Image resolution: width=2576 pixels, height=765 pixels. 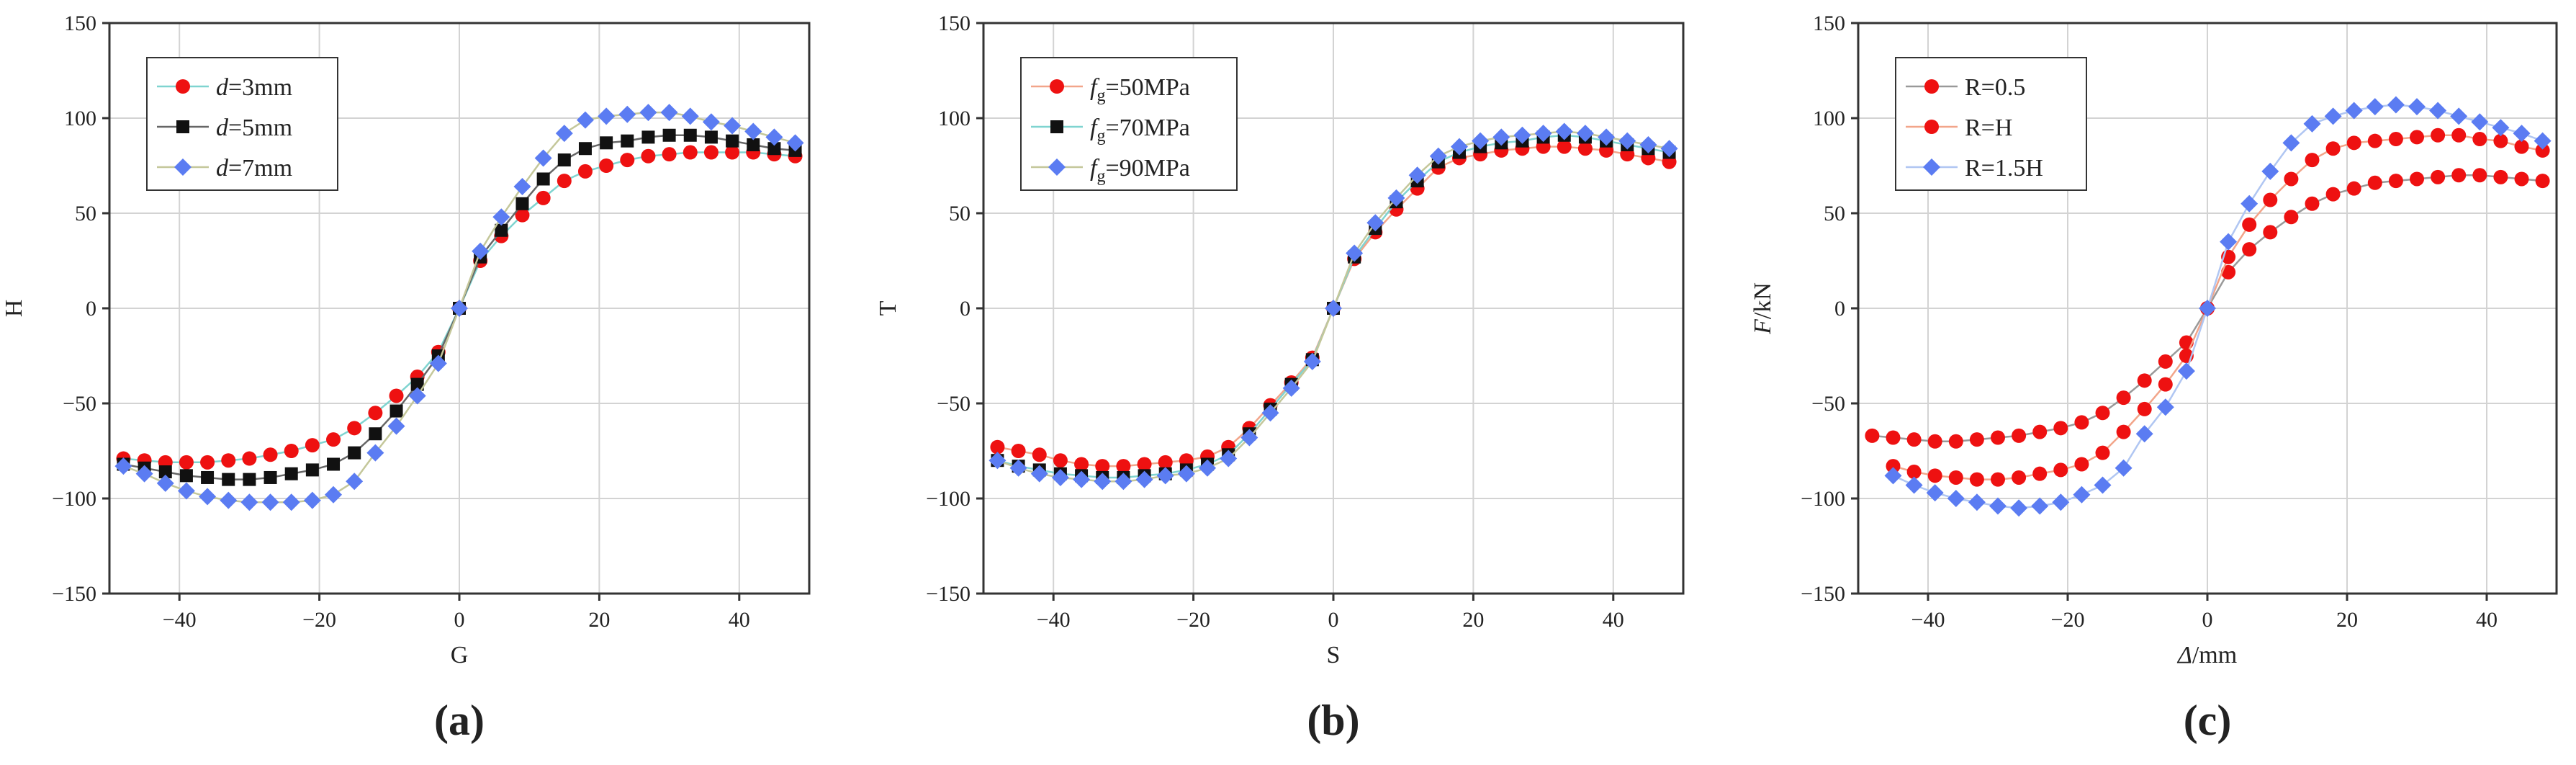 I want to click on y-axis-label: T, so click(x=888, y=308).